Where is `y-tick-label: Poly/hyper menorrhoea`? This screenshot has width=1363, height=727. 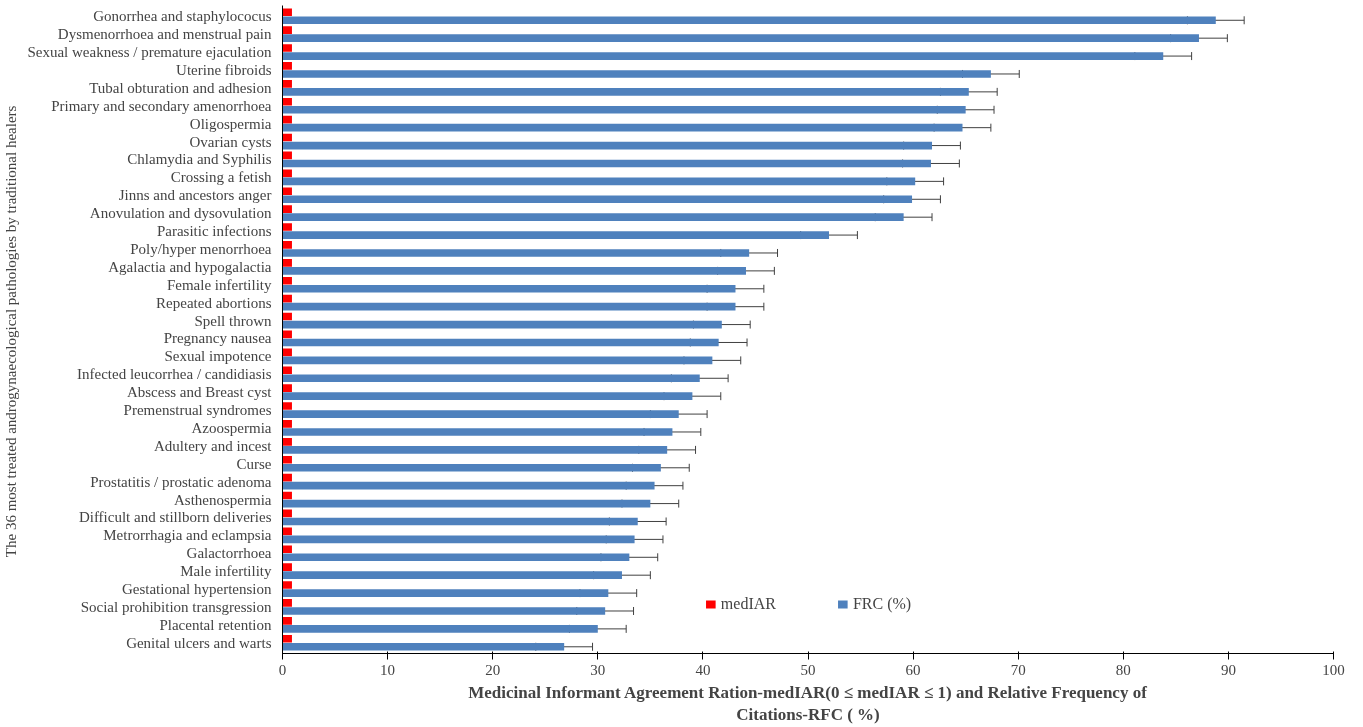
y-tick-label: Poly/hyper menorrhoea is located at coordinates (201, 248).